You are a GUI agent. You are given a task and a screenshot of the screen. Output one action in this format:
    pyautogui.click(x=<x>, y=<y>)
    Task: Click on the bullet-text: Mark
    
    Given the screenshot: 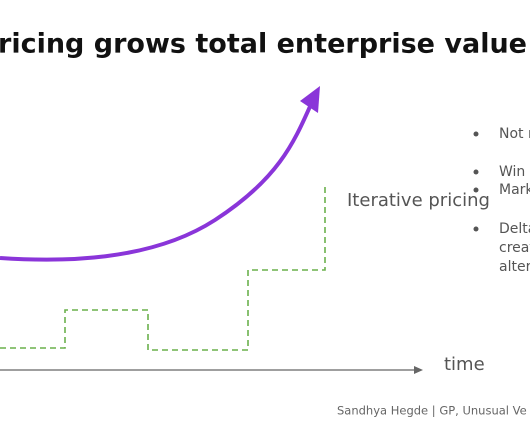 What is the action you would take?
    pyautogui.click(x=514, y=190)
    